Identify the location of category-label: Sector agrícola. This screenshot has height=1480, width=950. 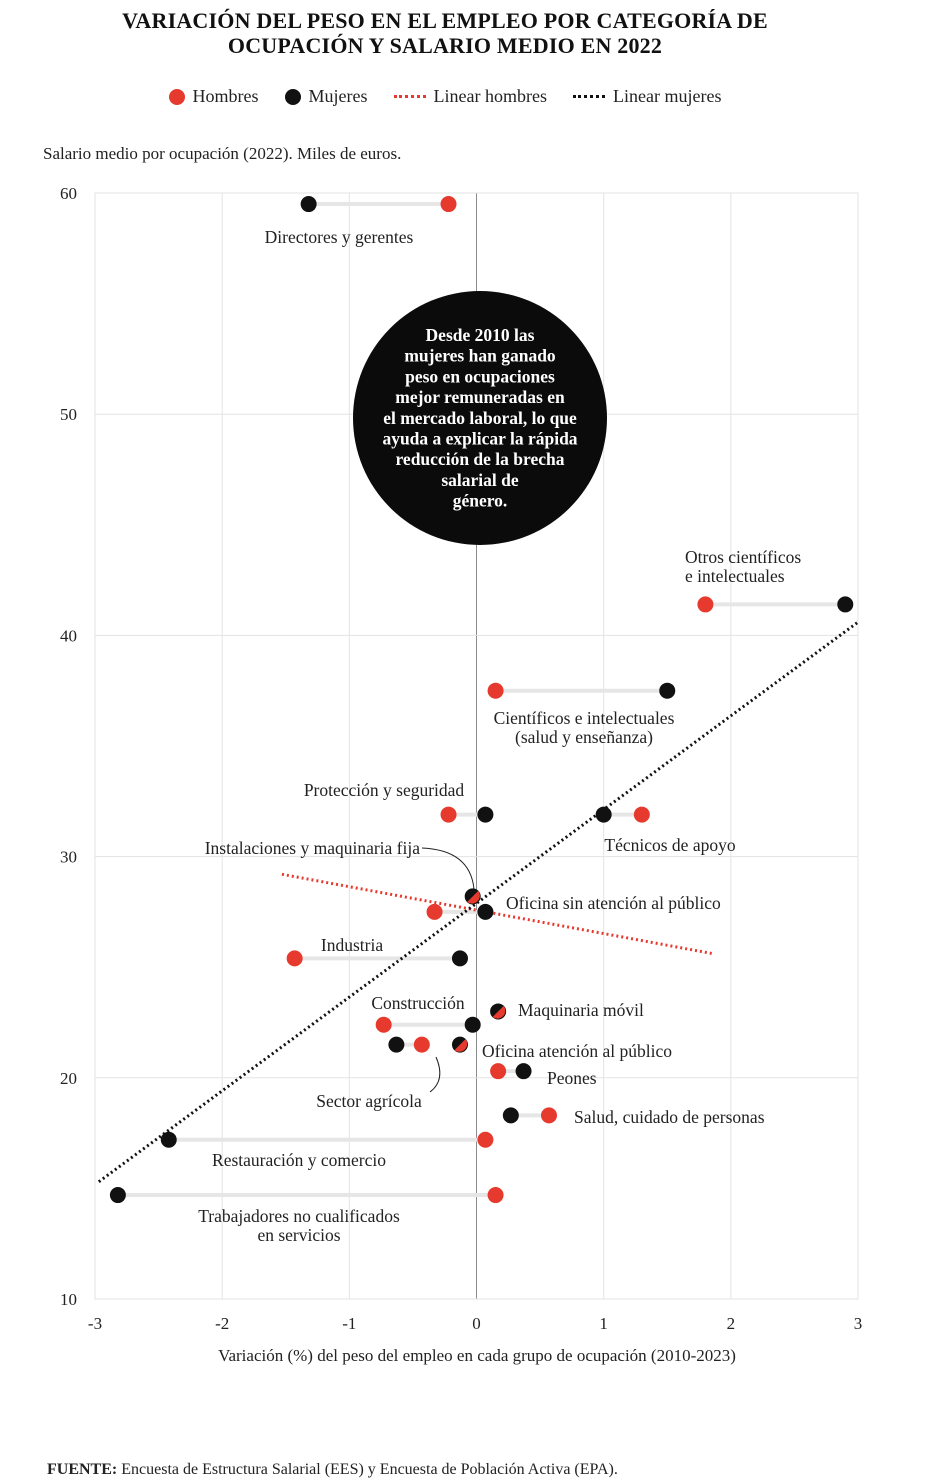
(369, 1101).